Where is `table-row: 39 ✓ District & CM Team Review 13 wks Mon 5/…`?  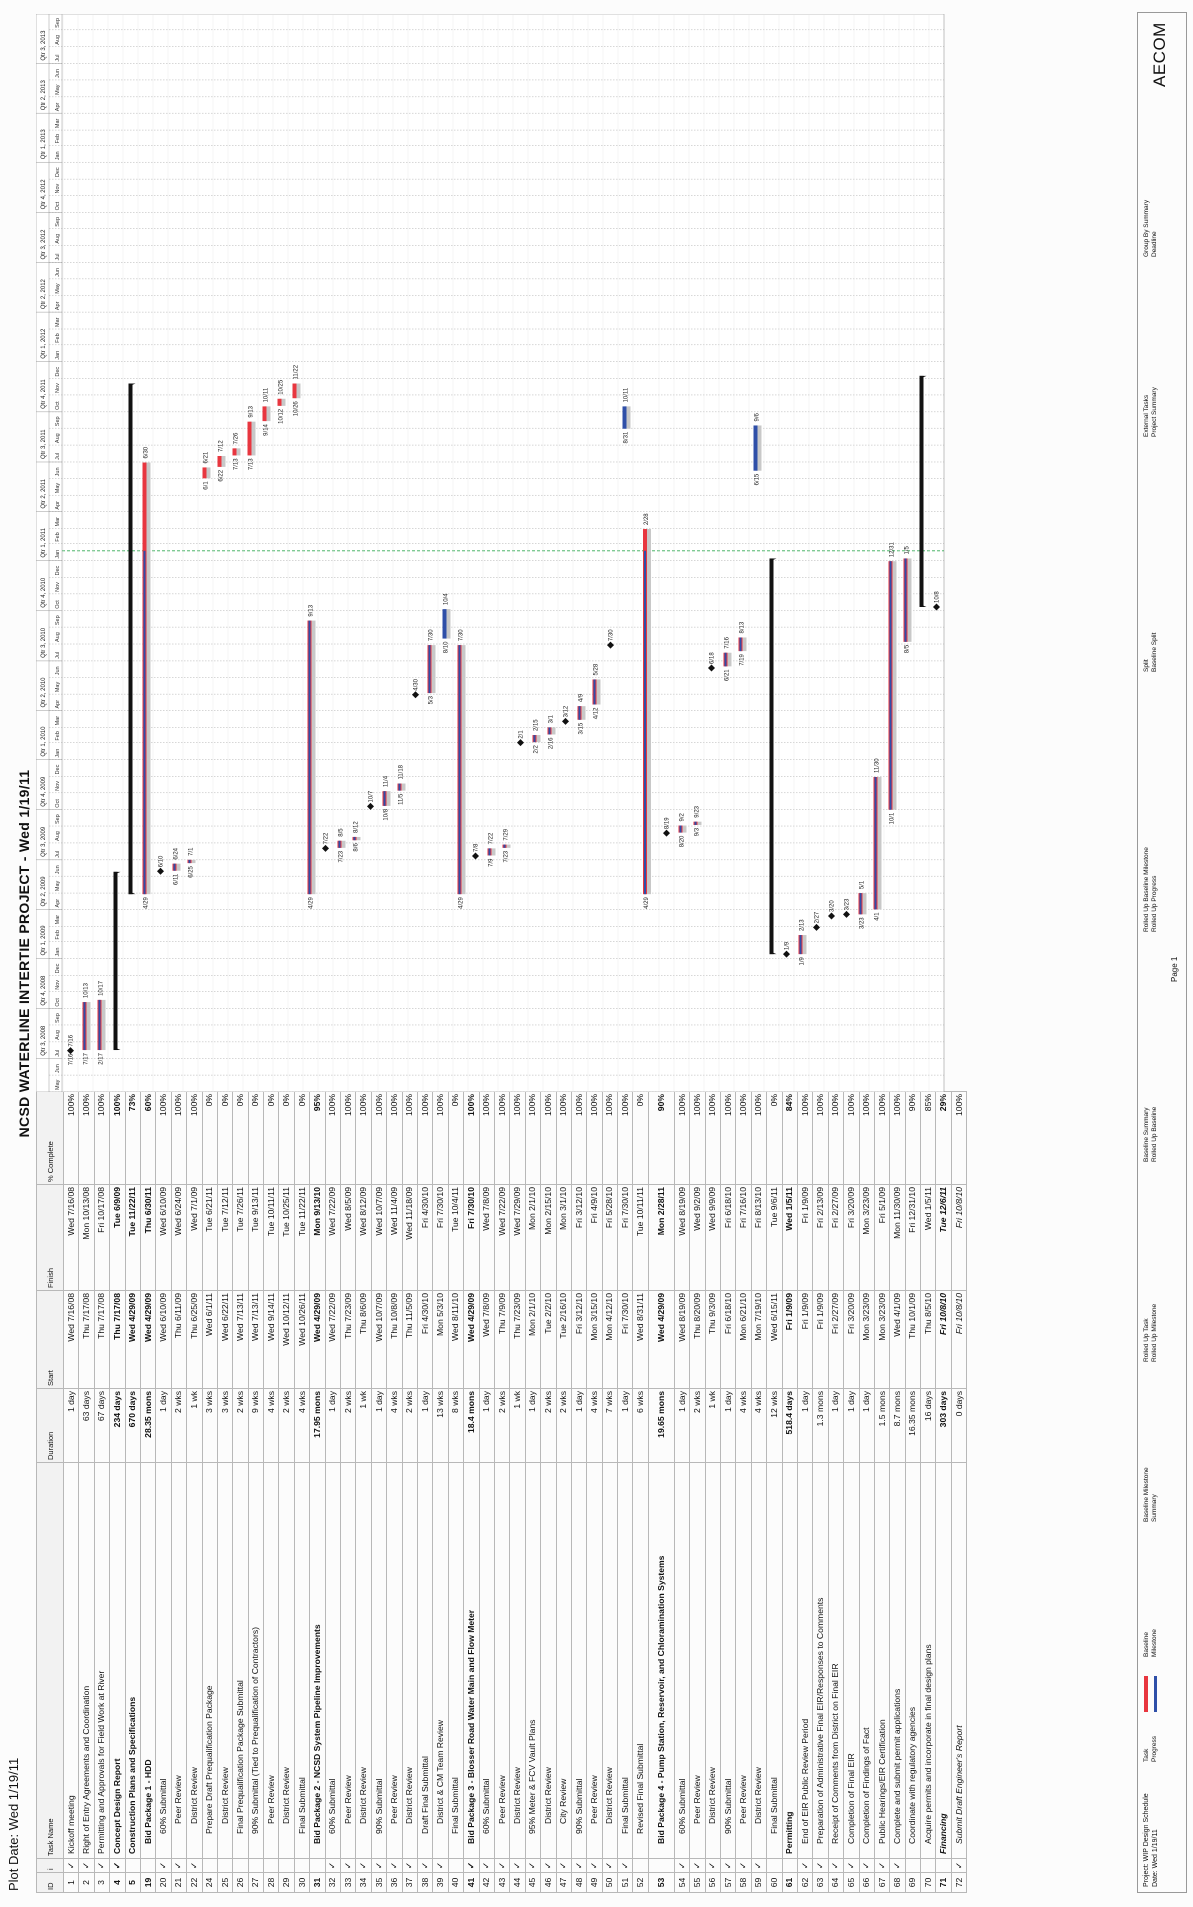
table-row: 39 ✓ District & CM Team Review 13 wks Mon 5/… is located at coordinates (440, 1492).